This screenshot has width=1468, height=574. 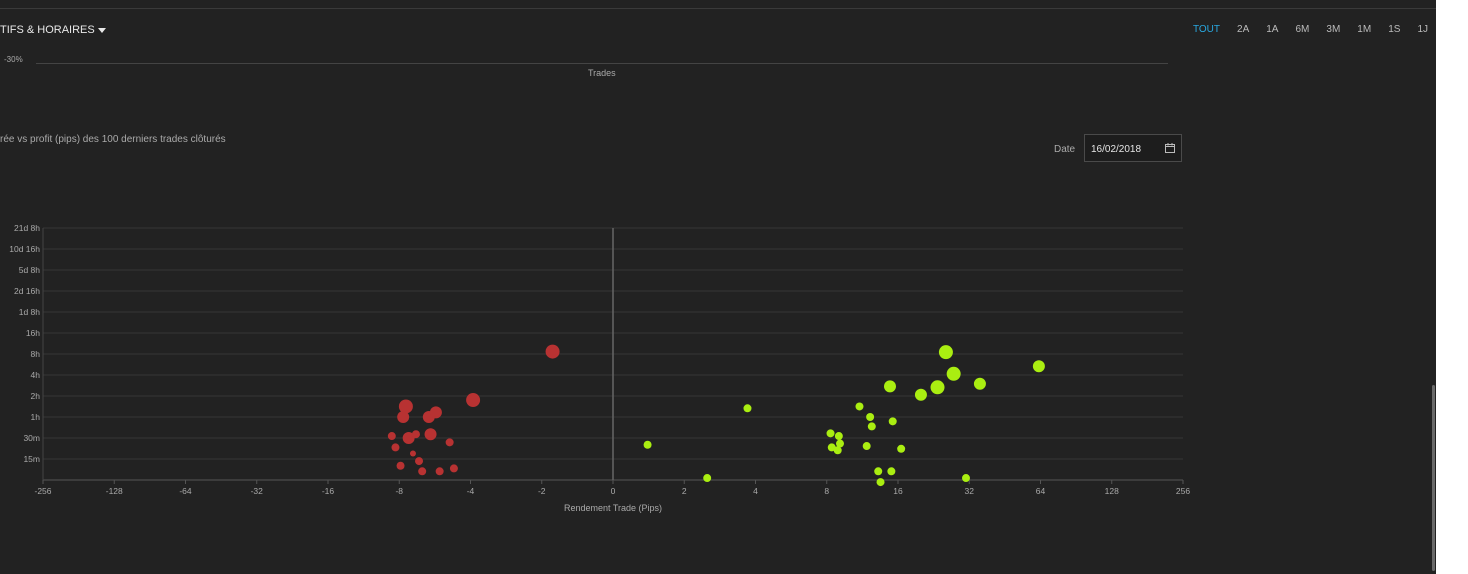 I want to click on date-value: 16/02/2018, so click(x=1116, y=149).